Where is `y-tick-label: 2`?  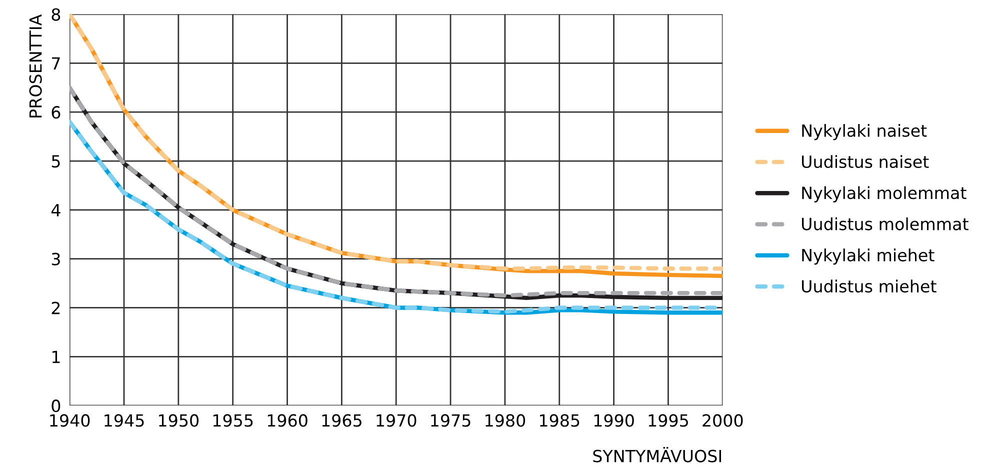 y-tick-label: 2 is located at coordinates (56, 308).